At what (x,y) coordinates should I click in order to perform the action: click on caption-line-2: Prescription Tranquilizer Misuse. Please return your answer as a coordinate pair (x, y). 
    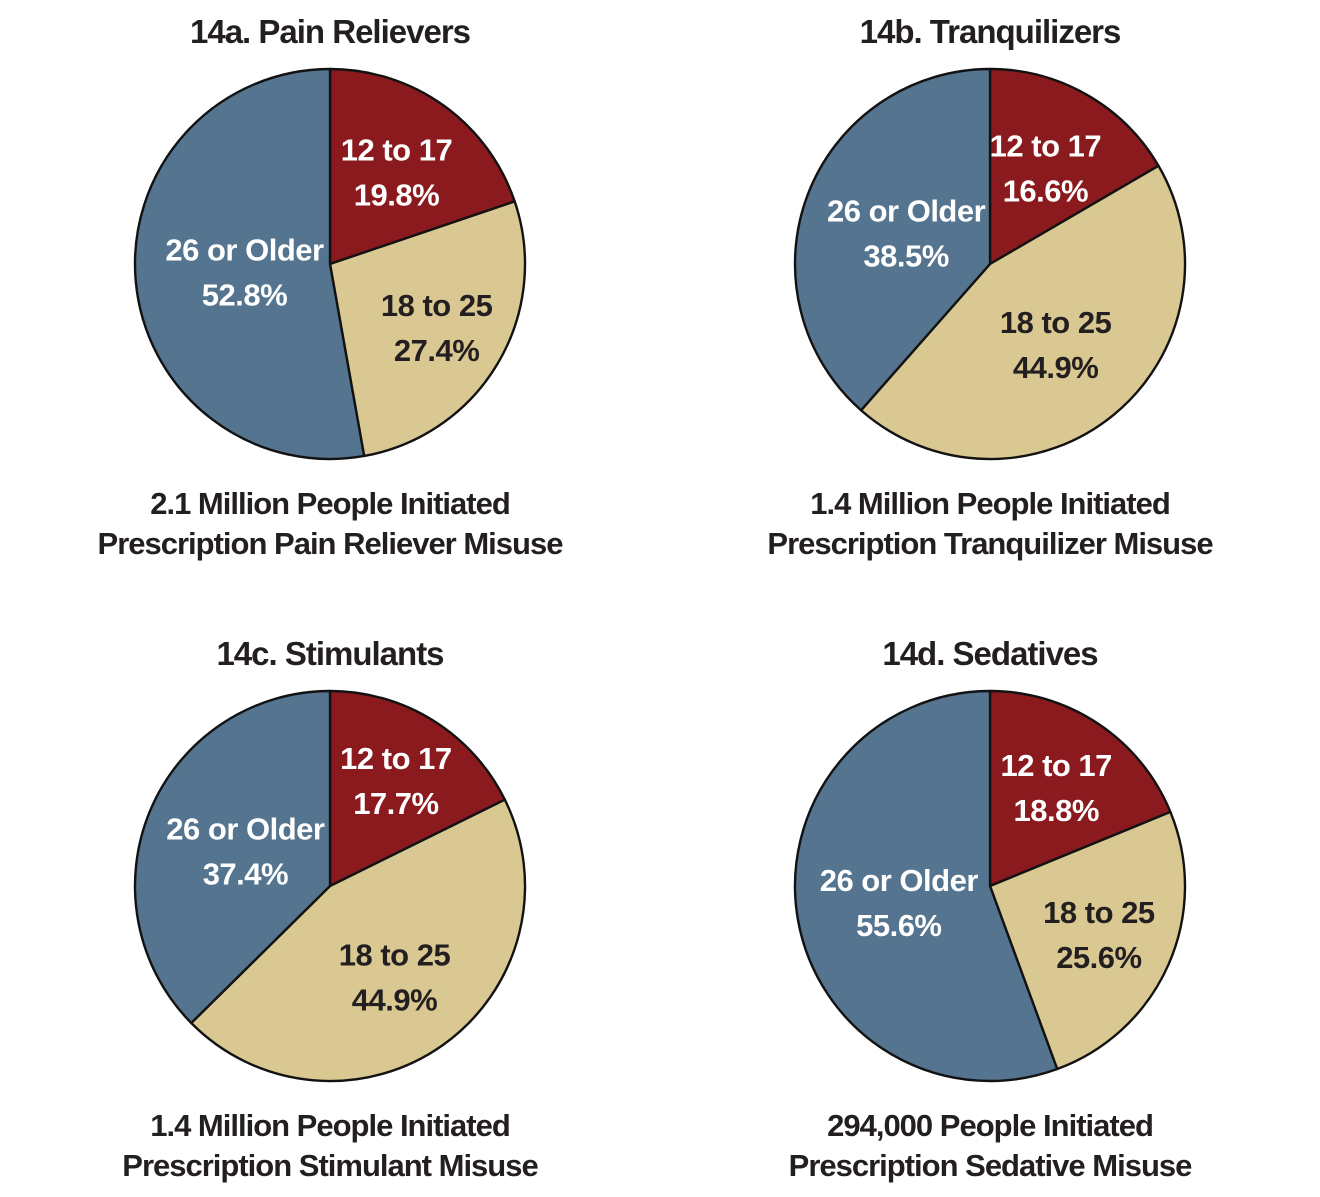
    Looking at the image, I should click on (990, 543).